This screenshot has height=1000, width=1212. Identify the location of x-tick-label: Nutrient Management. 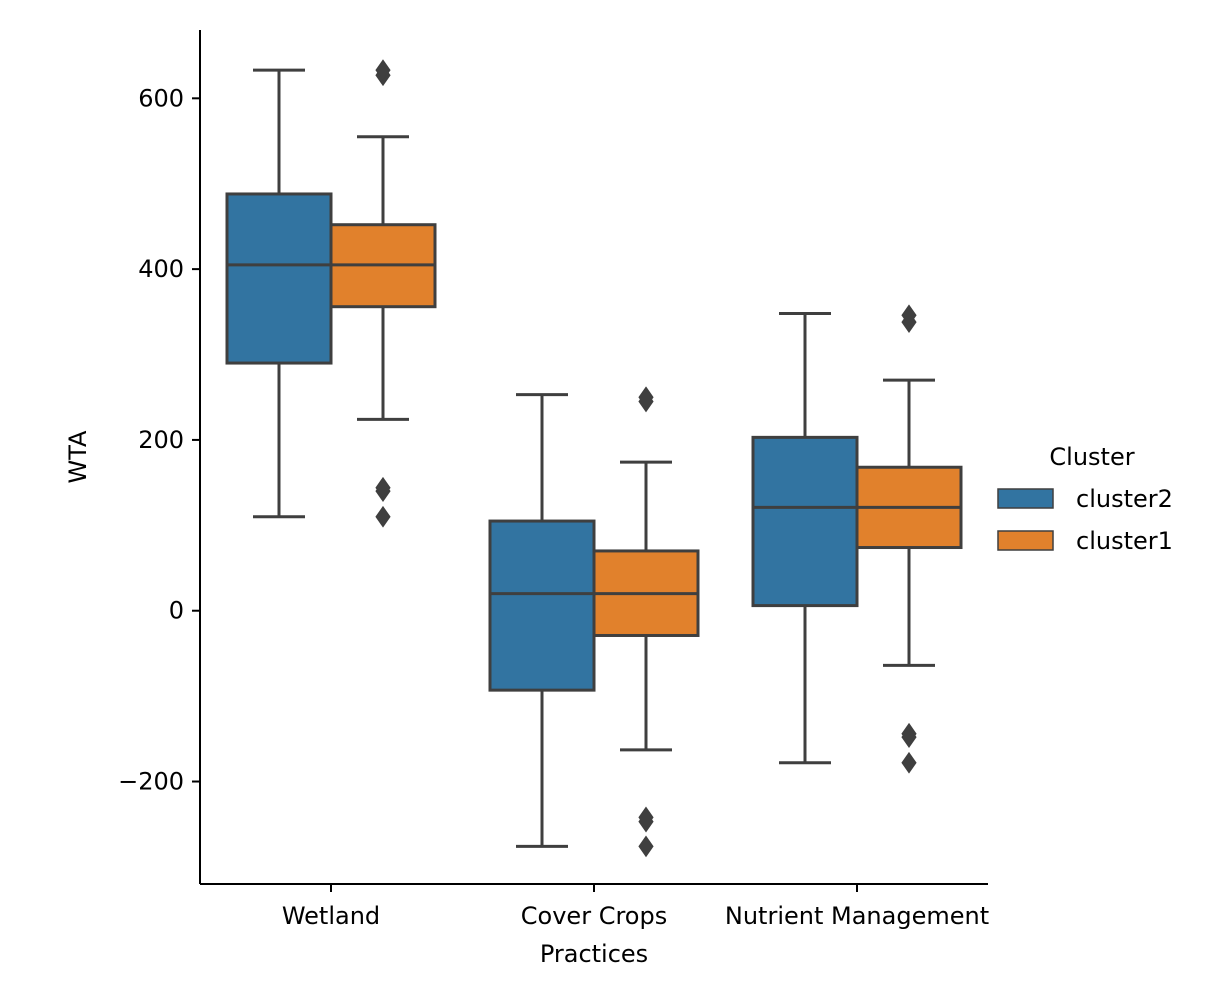
(857, 916).